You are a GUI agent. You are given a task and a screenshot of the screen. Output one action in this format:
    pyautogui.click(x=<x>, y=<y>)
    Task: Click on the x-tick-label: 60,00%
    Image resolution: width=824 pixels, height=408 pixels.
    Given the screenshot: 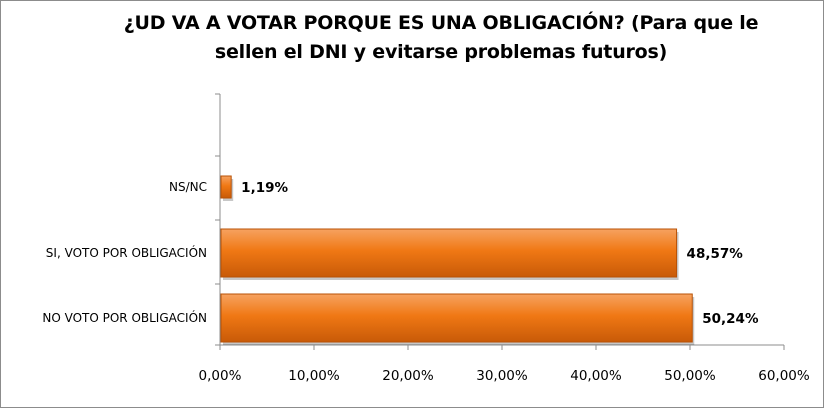 What is the action you would take?
    pyautogui.click(x=784, y=376)
    